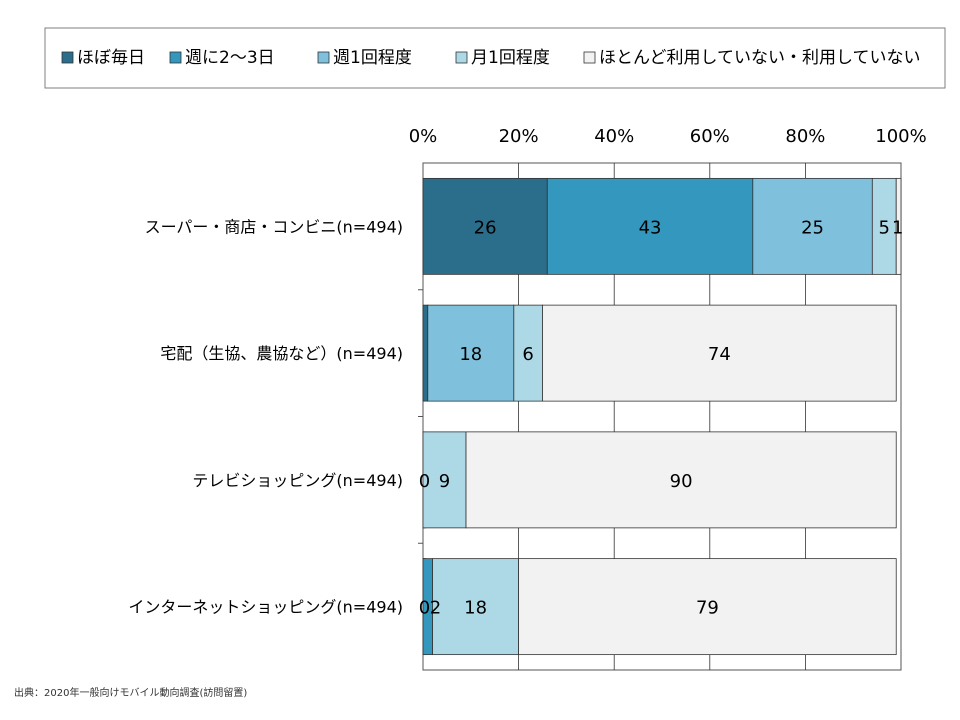  I want to click on category-label: テレビショッピング(n=494), so click(297, 480).